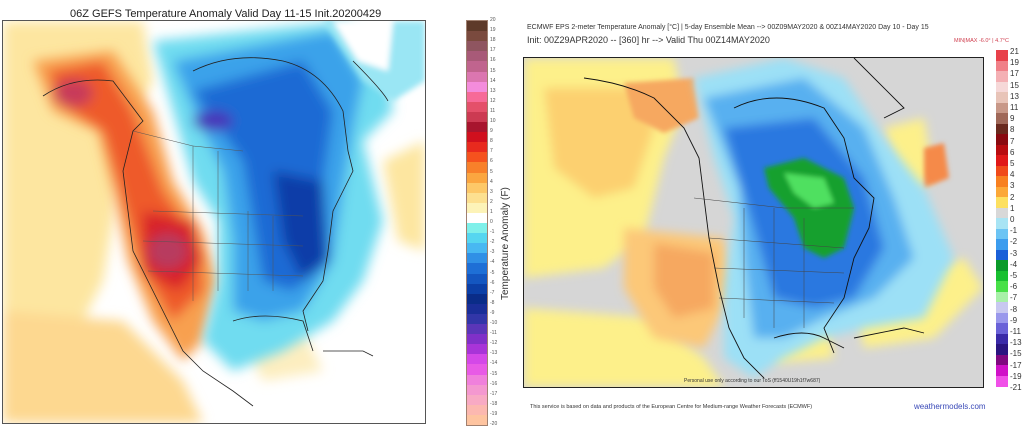 The height and width of the screenshot is (448, 1024). What do you see at coordinates (679, 288) in the screenshot?
I see `ecmwf-warm-west-us` at bounding box center [679, 288].